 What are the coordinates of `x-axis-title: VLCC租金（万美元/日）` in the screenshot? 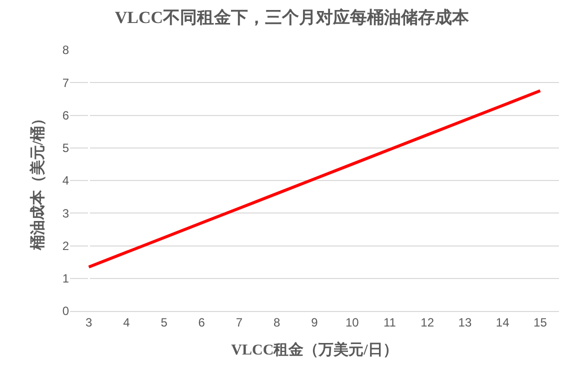 It's located at (314, 349).